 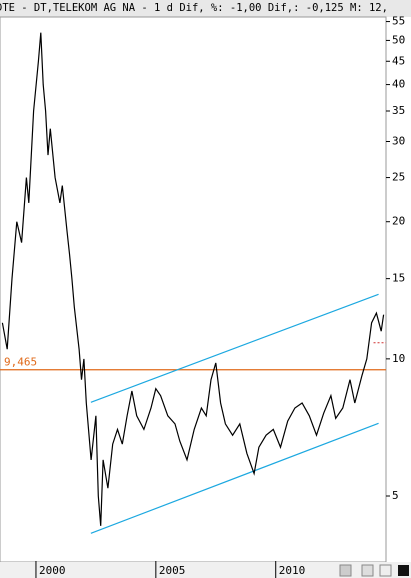 What do you see at coordinates (205, 570) in the screenshot?
I see `x-axis-bar` at bounding box center [205, 570].